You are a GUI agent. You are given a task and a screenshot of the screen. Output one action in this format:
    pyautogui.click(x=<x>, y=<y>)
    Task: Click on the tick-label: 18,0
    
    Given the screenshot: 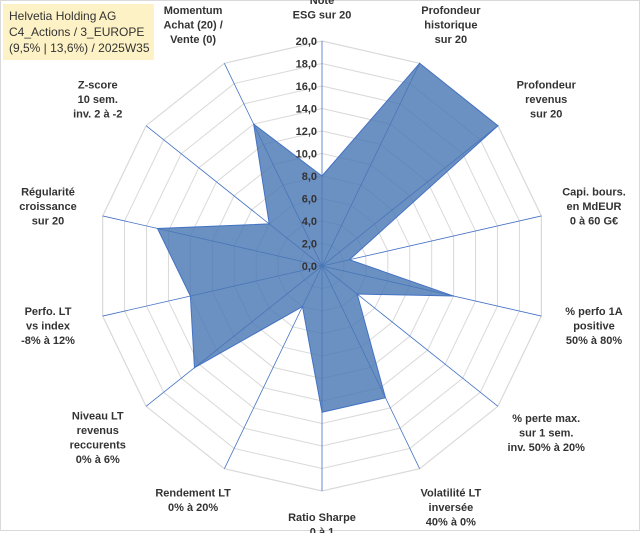 What is the action you would take?
    pyautogui.click(x=306, y=65)
    